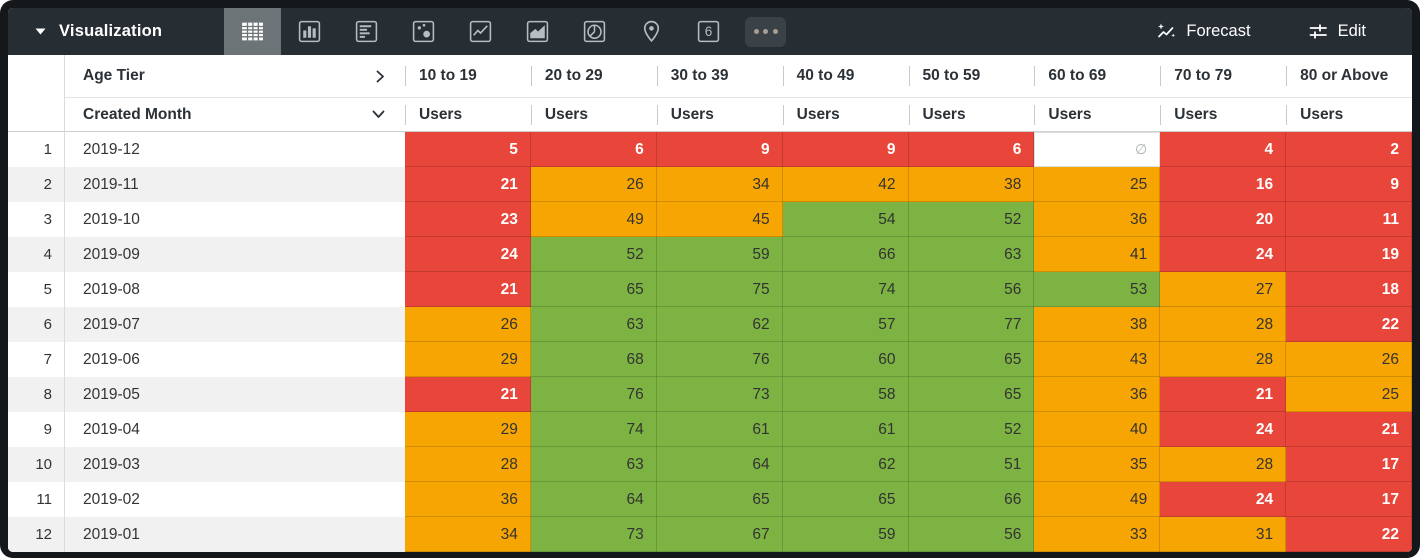 This screenshot has width=1420, height=558. Describe the element at coordinates (1097, 254) in the screenshot. I see `data-cell: 41` at that location.